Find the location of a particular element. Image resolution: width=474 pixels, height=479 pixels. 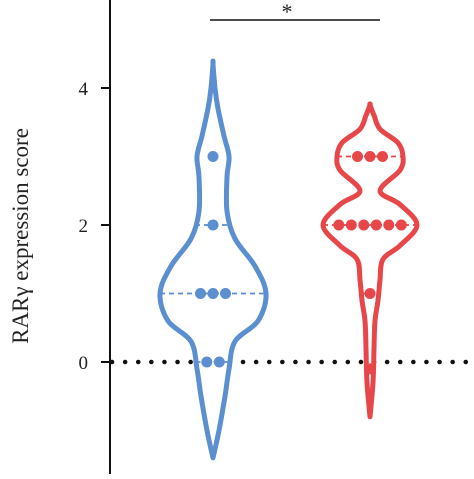

significance-bracket: * is located at coordinates (295, 12).